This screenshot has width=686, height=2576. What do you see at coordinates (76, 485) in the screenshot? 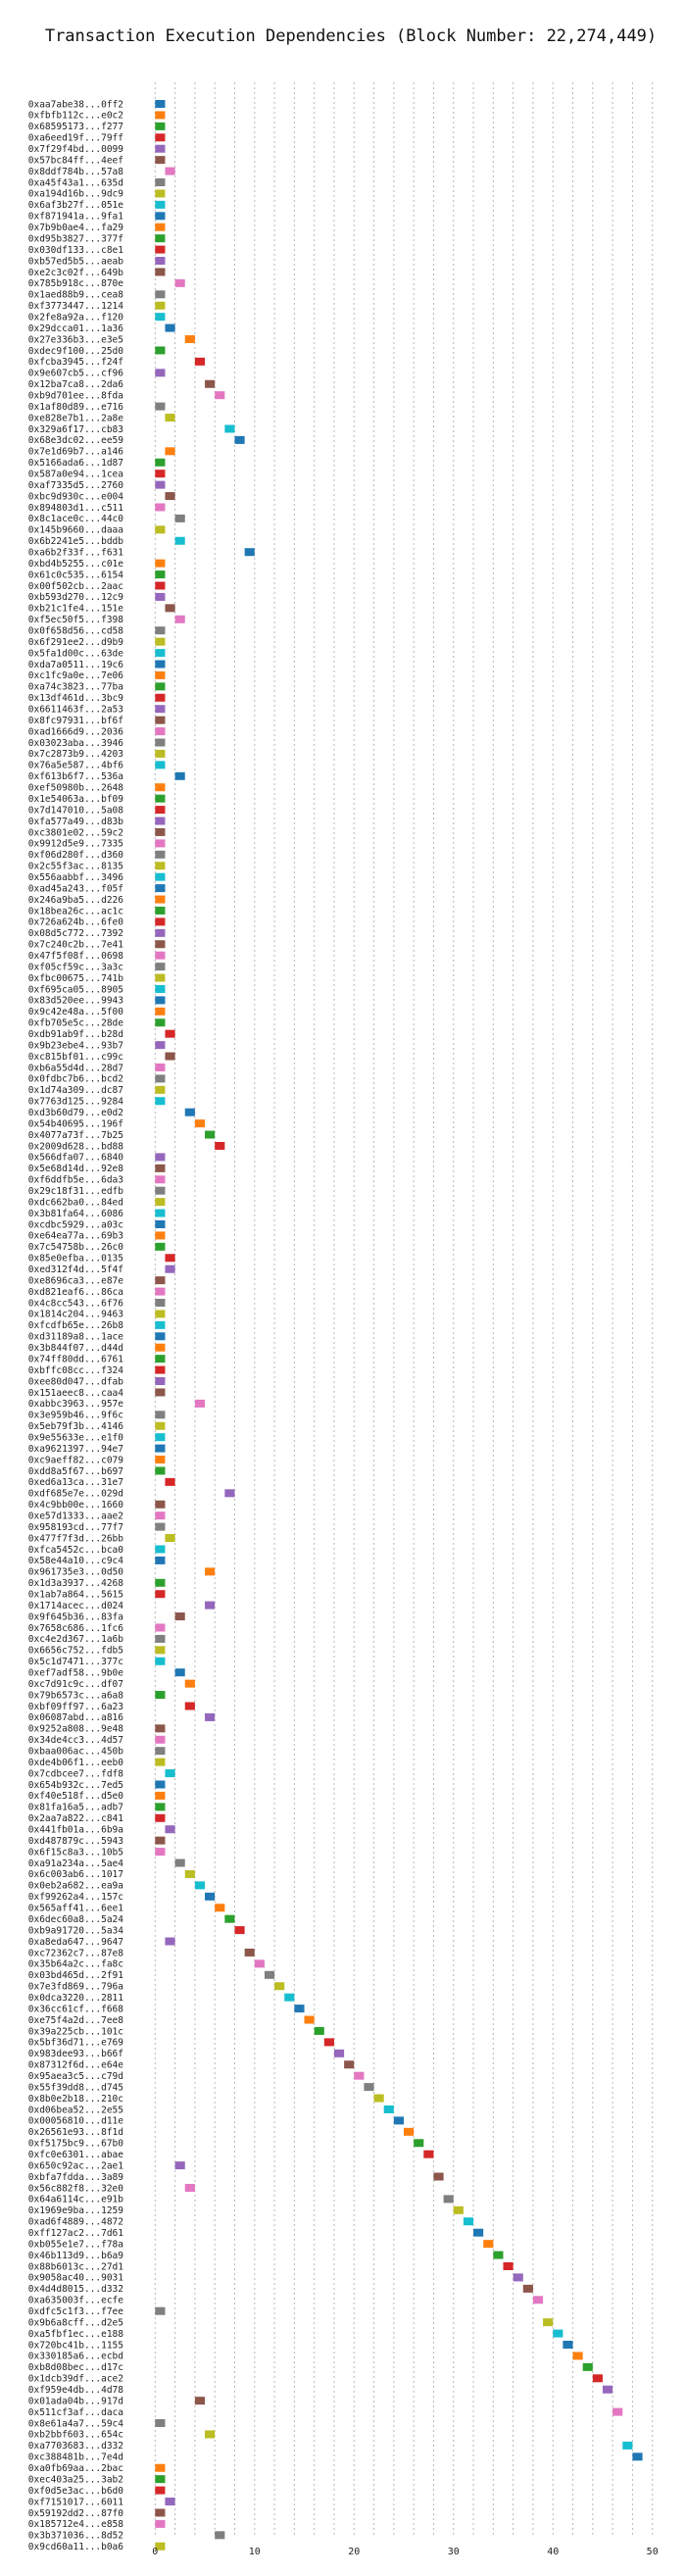
I see `tx-label: 0xaf7335d5...2760` at bounding box center [76, 485].